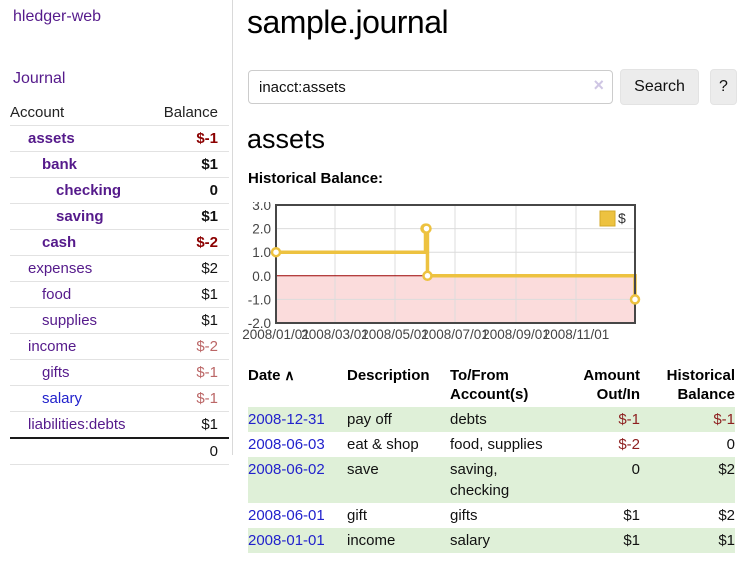 This screenshot has height=582, width=742. I want to click on clear-search-icon: ×, so click(598, 85).